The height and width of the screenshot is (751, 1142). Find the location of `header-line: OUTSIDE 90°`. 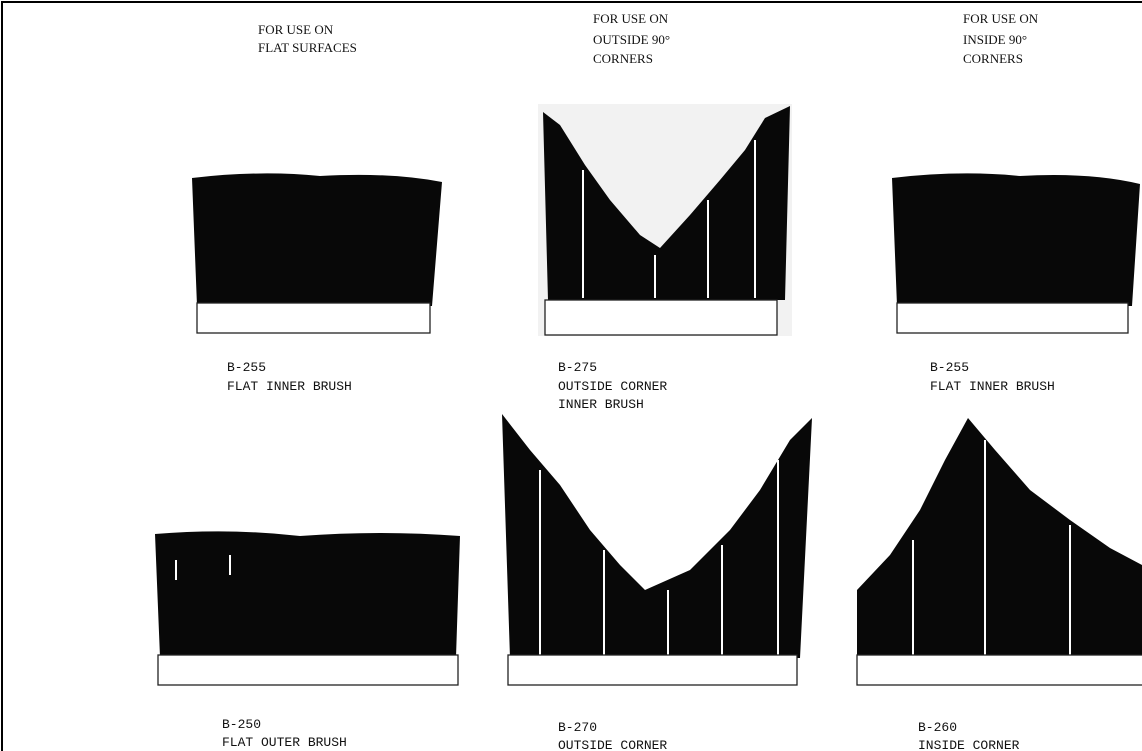

header-line: OUTSIDE 90° is located at coordinates (631, 39).